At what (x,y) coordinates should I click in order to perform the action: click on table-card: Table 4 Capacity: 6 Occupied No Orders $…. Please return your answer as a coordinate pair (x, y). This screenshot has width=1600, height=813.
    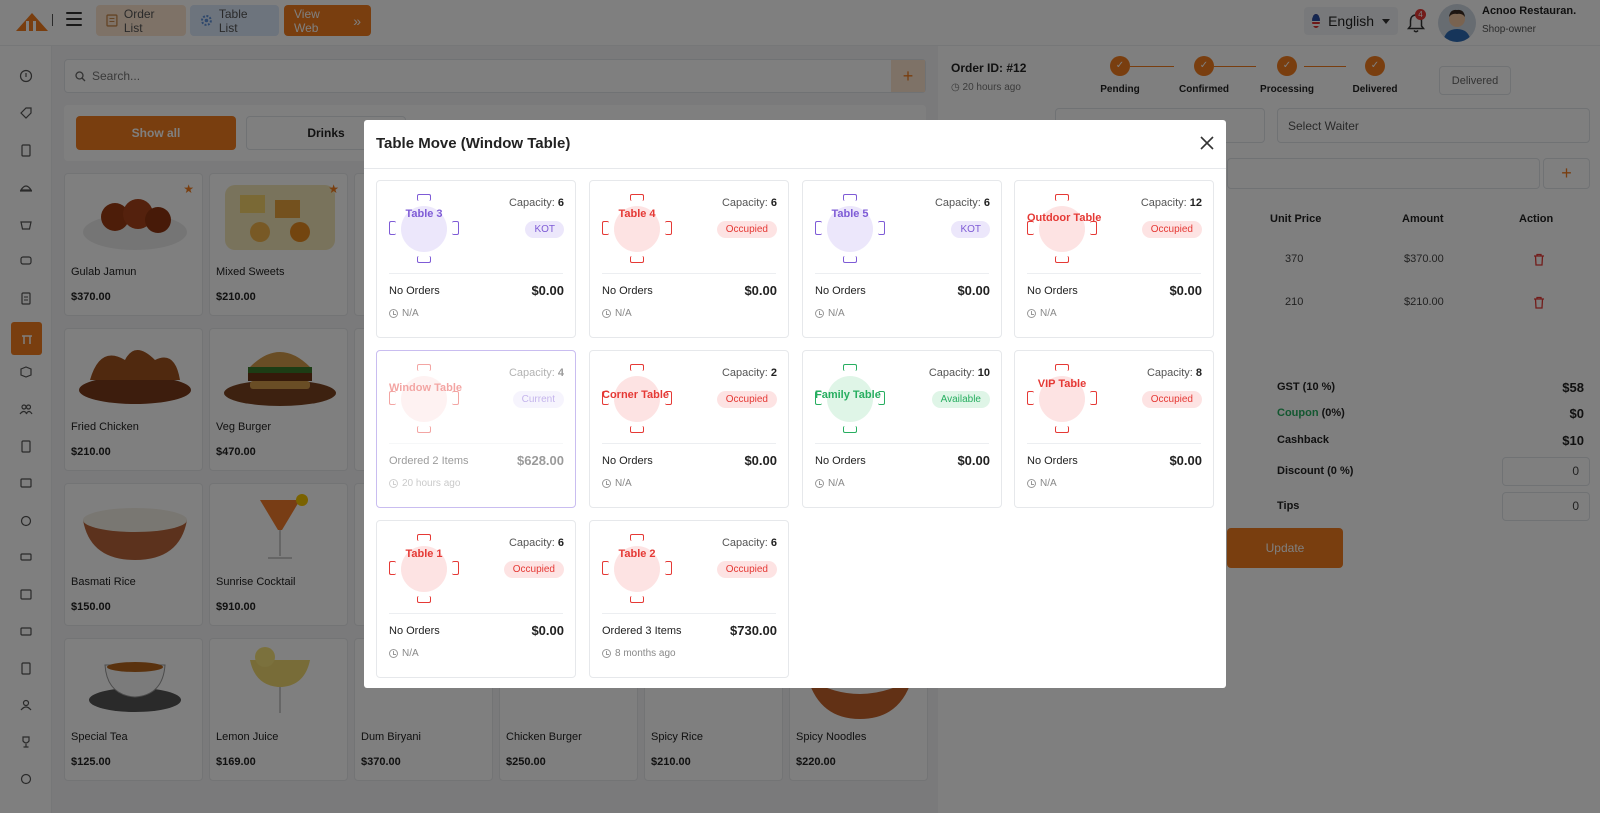
    Looking at the image, I should click on (689, 259).